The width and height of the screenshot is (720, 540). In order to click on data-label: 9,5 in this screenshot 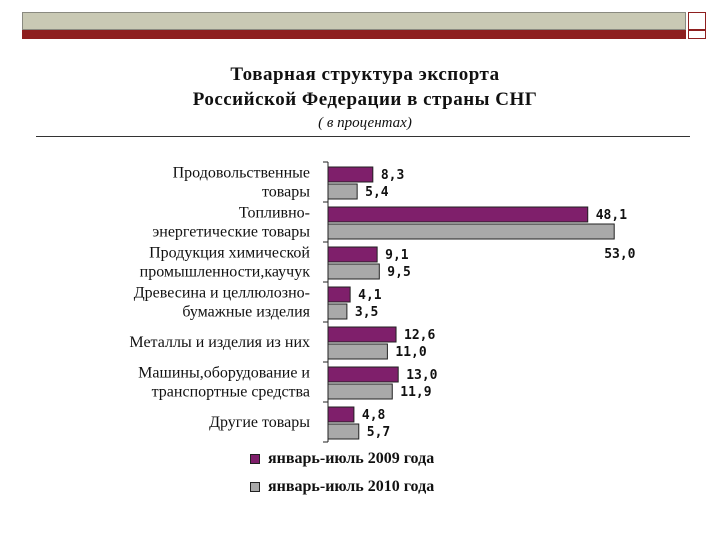, I will do `click(398, 272)`.